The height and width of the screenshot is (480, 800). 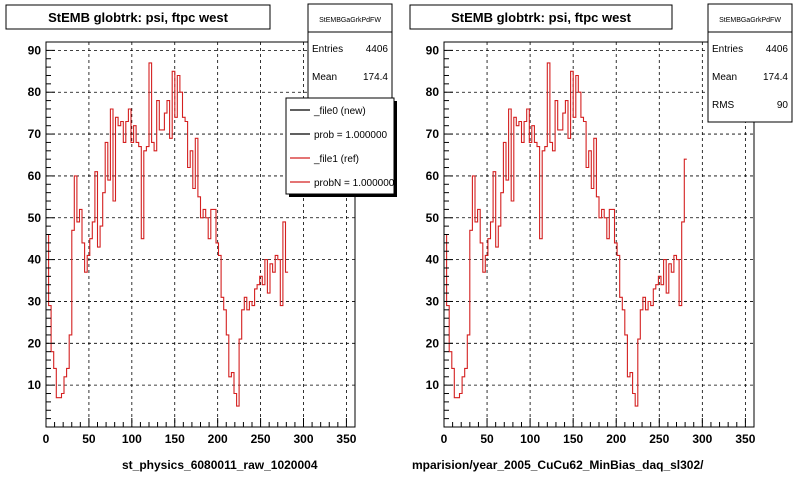 I want to click on stats-label: RMS, so click(x=723, y=105).